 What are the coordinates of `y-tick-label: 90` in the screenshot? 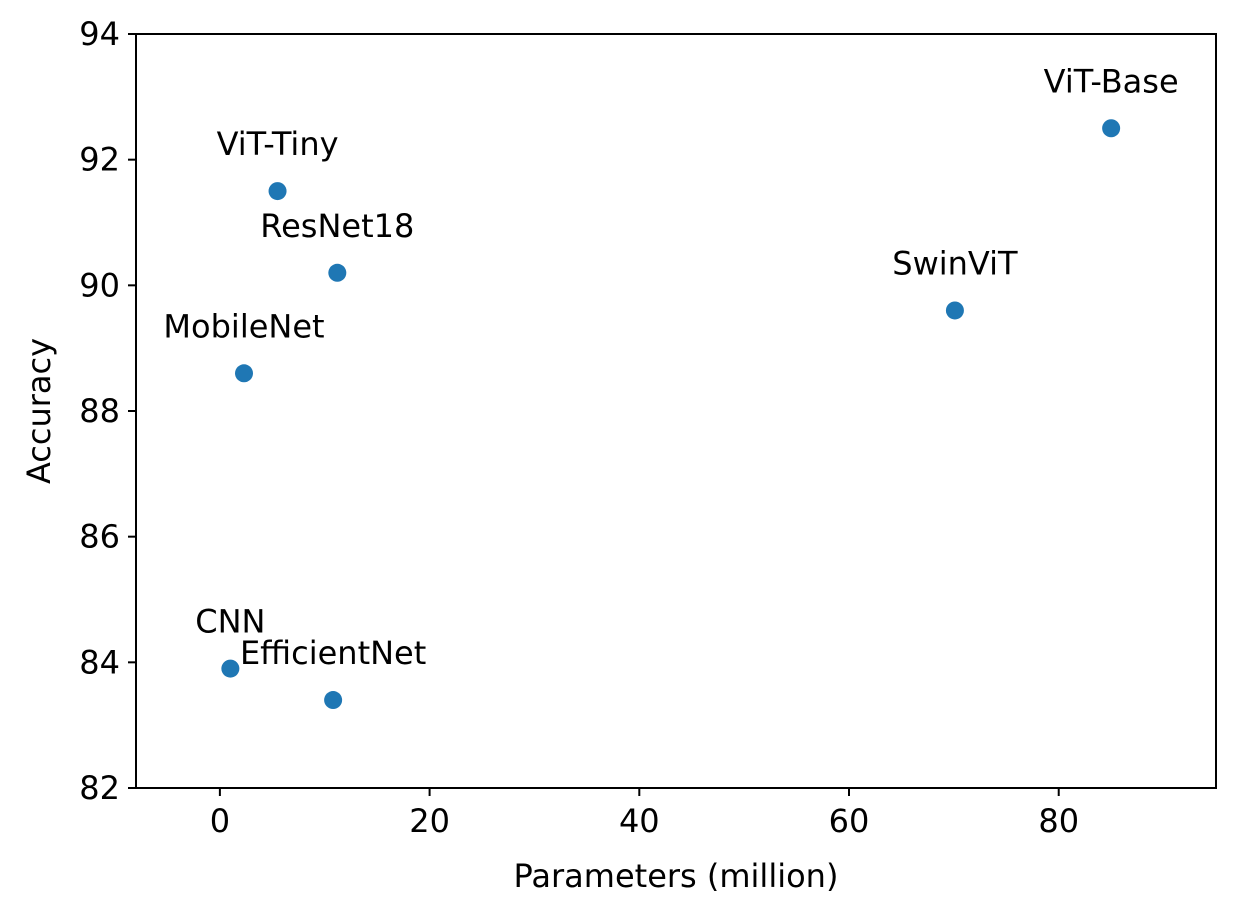 It's located at (99, 285).